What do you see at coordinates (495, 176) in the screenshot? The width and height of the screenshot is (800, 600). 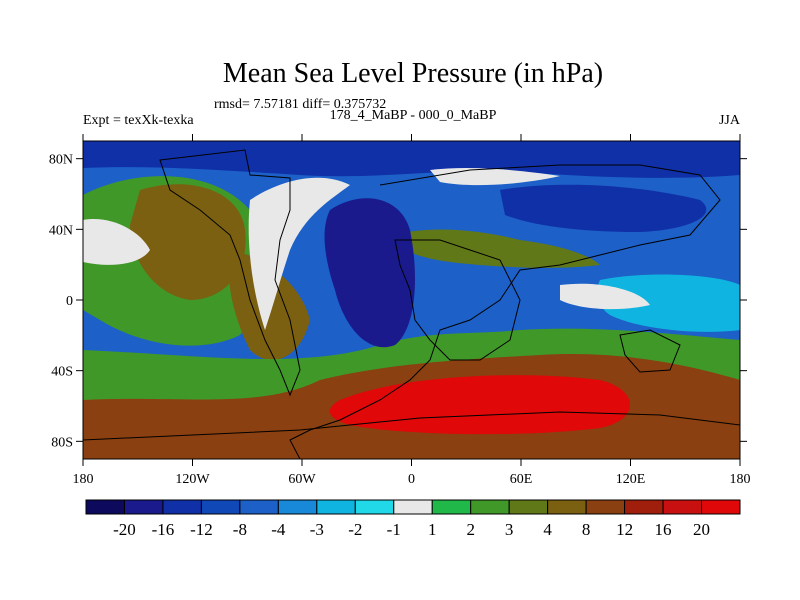 I see `near-zero-band-arctic` at bounding box center [495, 176].